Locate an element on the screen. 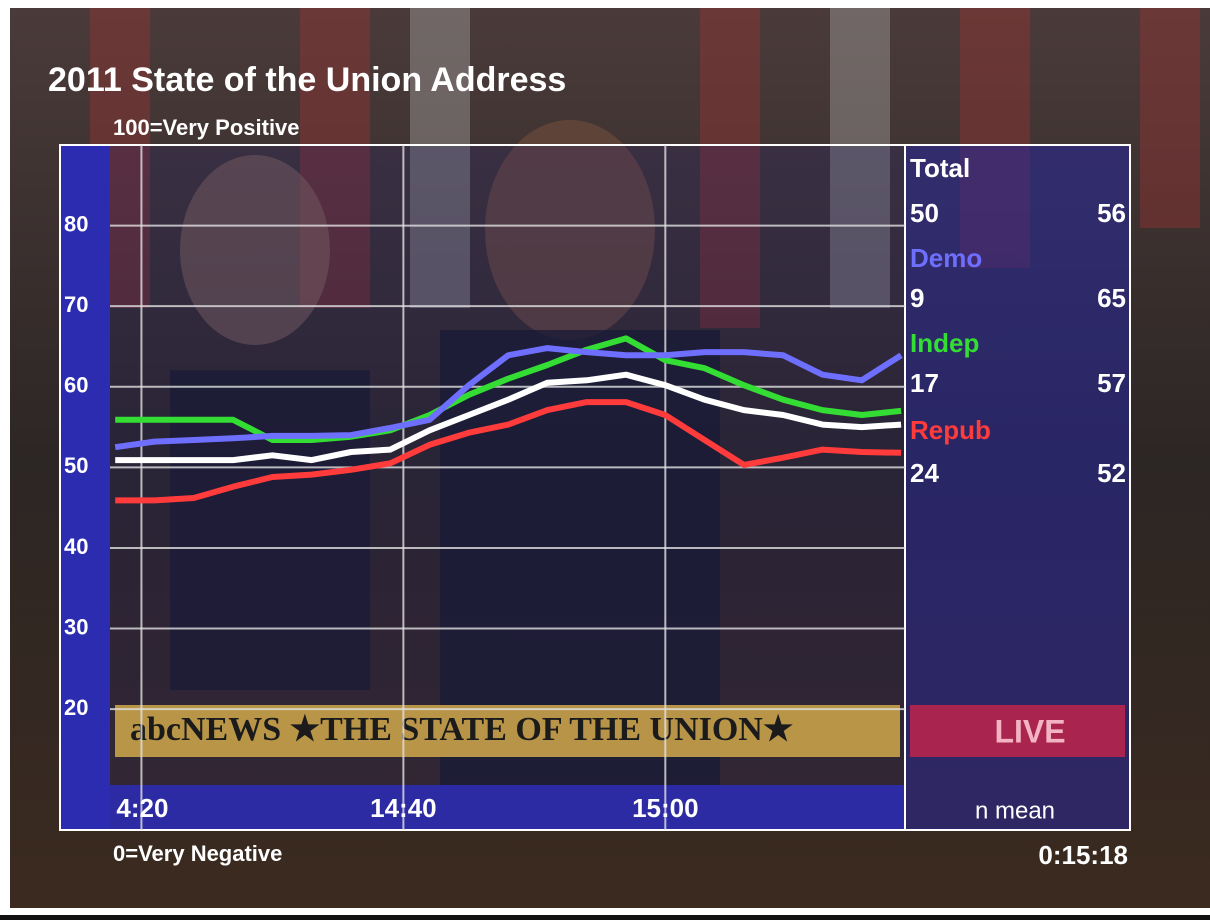  x-axis-bar is located at coordinates (507, 807).